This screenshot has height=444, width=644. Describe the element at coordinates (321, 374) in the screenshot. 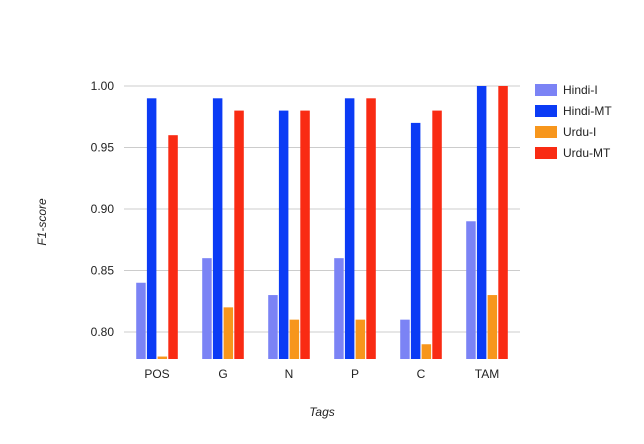

I see `x-axis-ticks: POS G N P C TAM` at that location.